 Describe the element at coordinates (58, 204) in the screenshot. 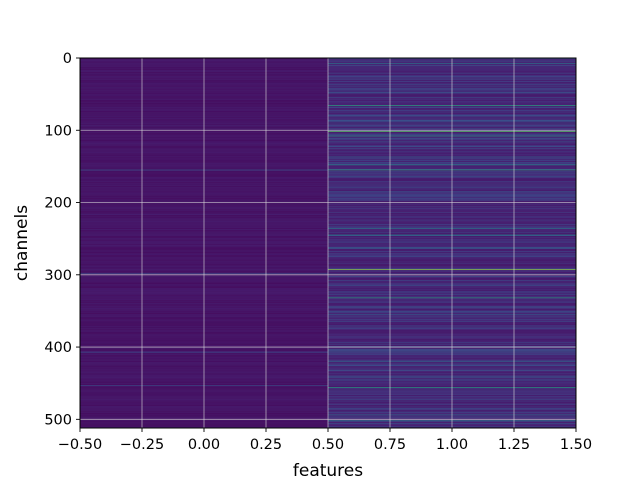

I see `y-tick-label: 200` at that location.